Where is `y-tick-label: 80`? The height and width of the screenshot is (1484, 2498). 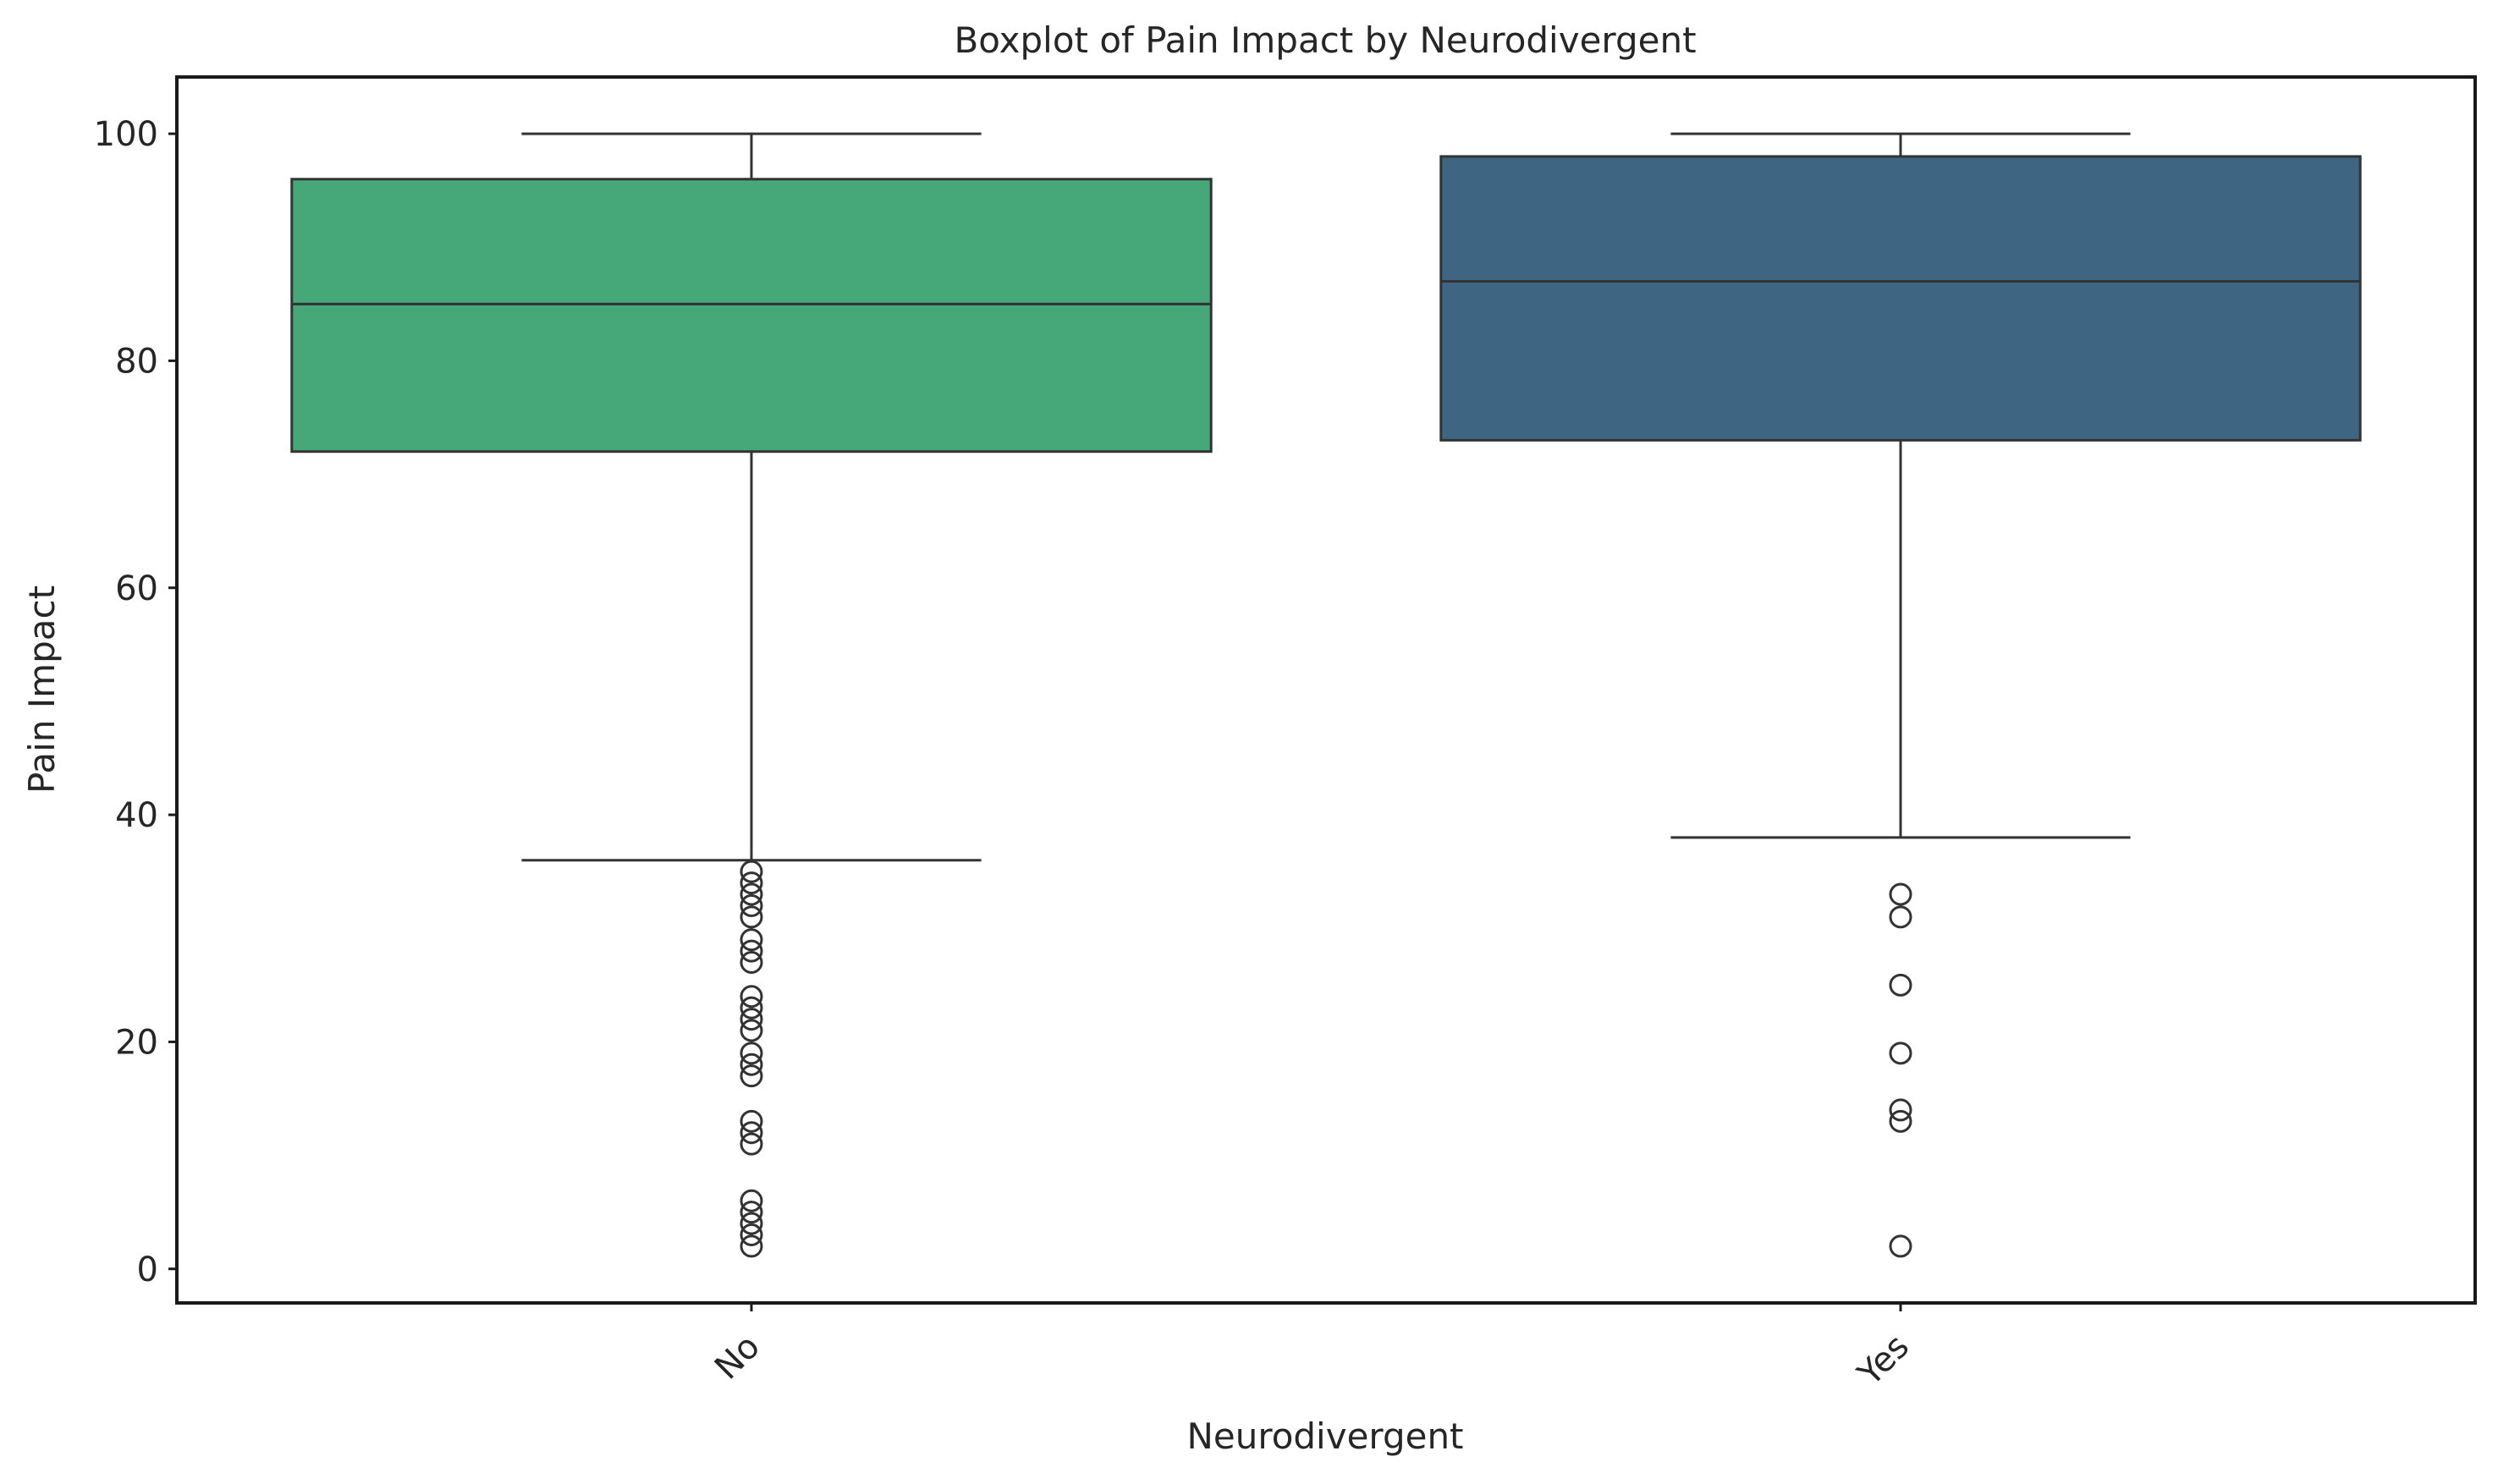
y-tick-label: 80 is located at coordinates (136, 361).